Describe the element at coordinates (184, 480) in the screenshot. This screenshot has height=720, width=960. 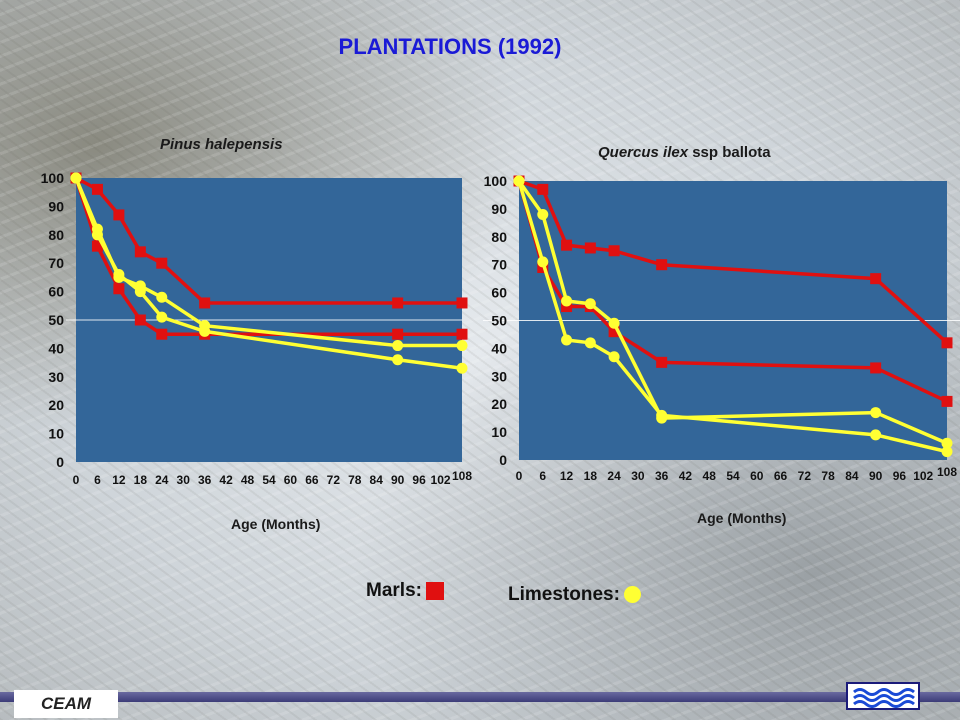
I see `chart-1-xtick-label: 30` at that location.